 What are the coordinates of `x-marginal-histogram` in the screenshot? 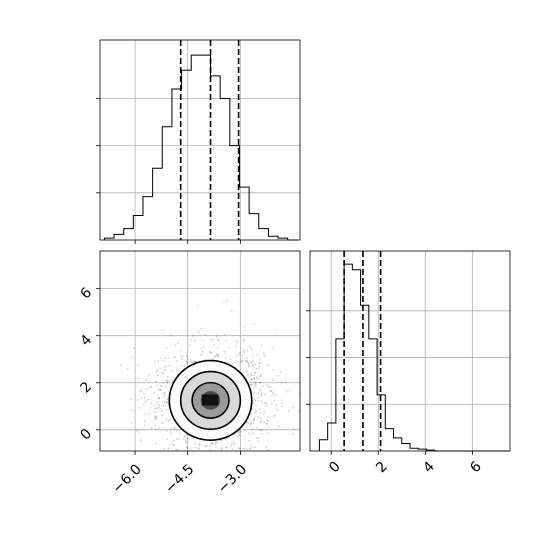 It's located at (198, 141).